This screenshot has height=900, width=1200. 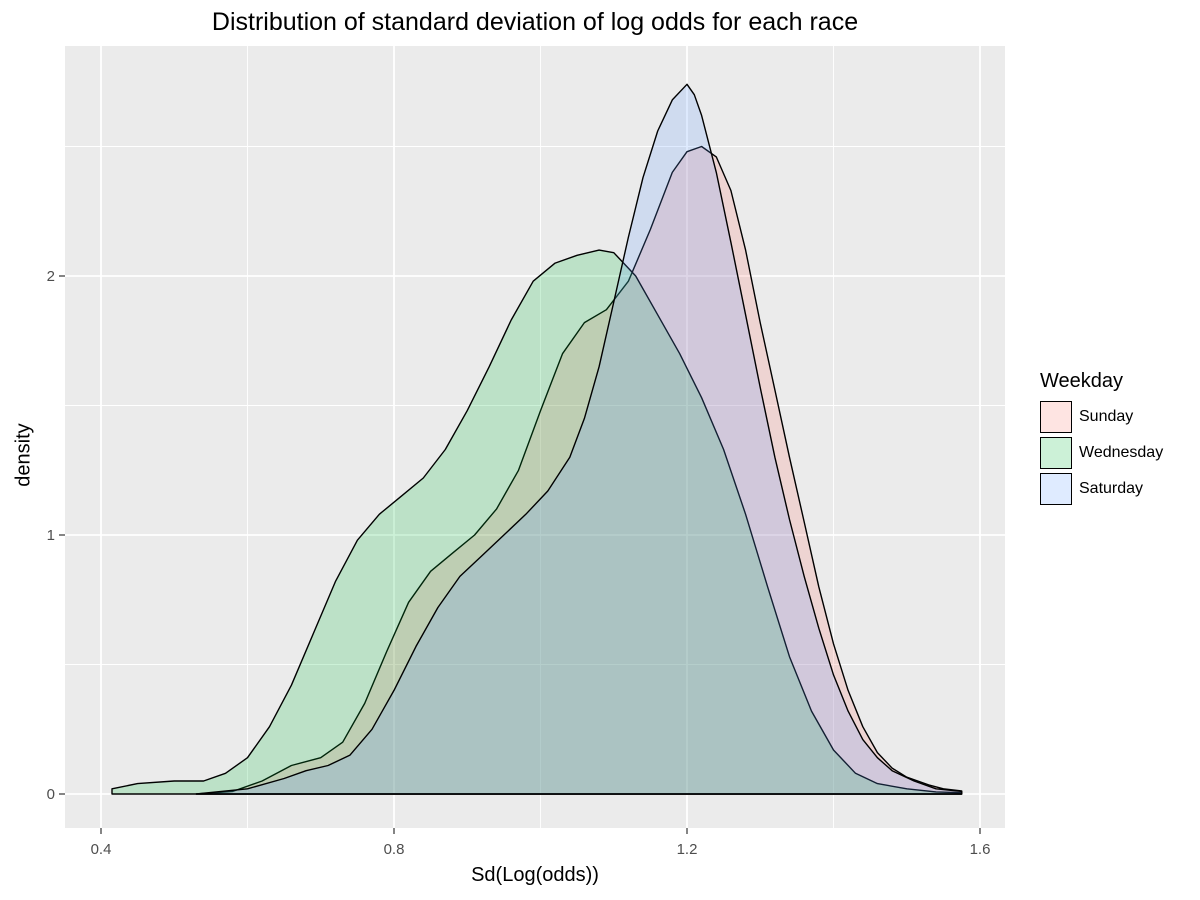 What do you see at coordinates (394, 849) in the screenshot?
I see `x-tick-label: 0.8` at bounding box center [394, 849].